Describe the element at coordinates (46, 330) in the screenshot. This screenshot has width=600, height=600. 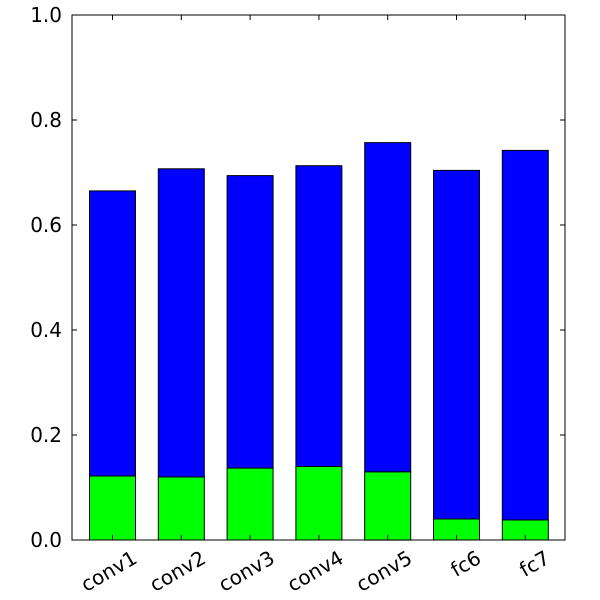
I see `y-tick-label: 0.4` at that location.